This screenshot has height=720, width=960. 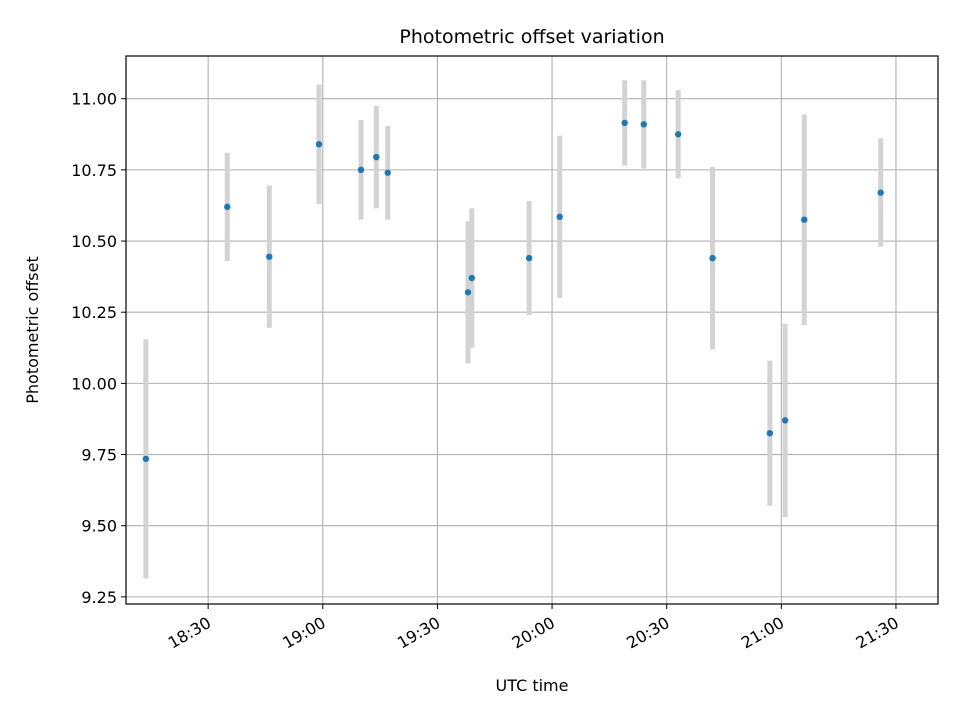 What do you see at coordinates (531, 37) in the screenshot?
I see `chart-title: Photometric offset variation` at bounding box center [531, 37].